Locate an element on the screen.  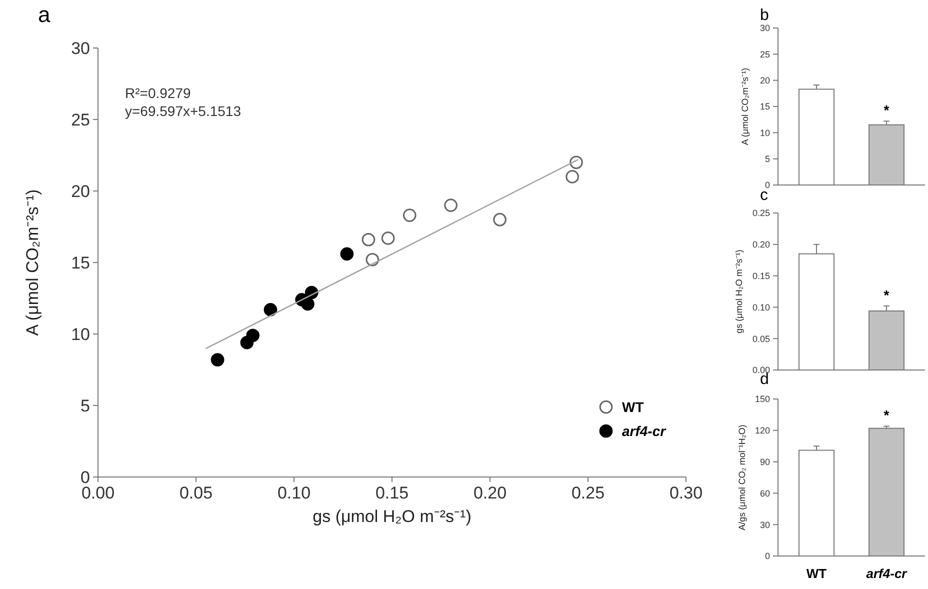
y-tick-label: 0.20 is located at coordinates (761, 245).